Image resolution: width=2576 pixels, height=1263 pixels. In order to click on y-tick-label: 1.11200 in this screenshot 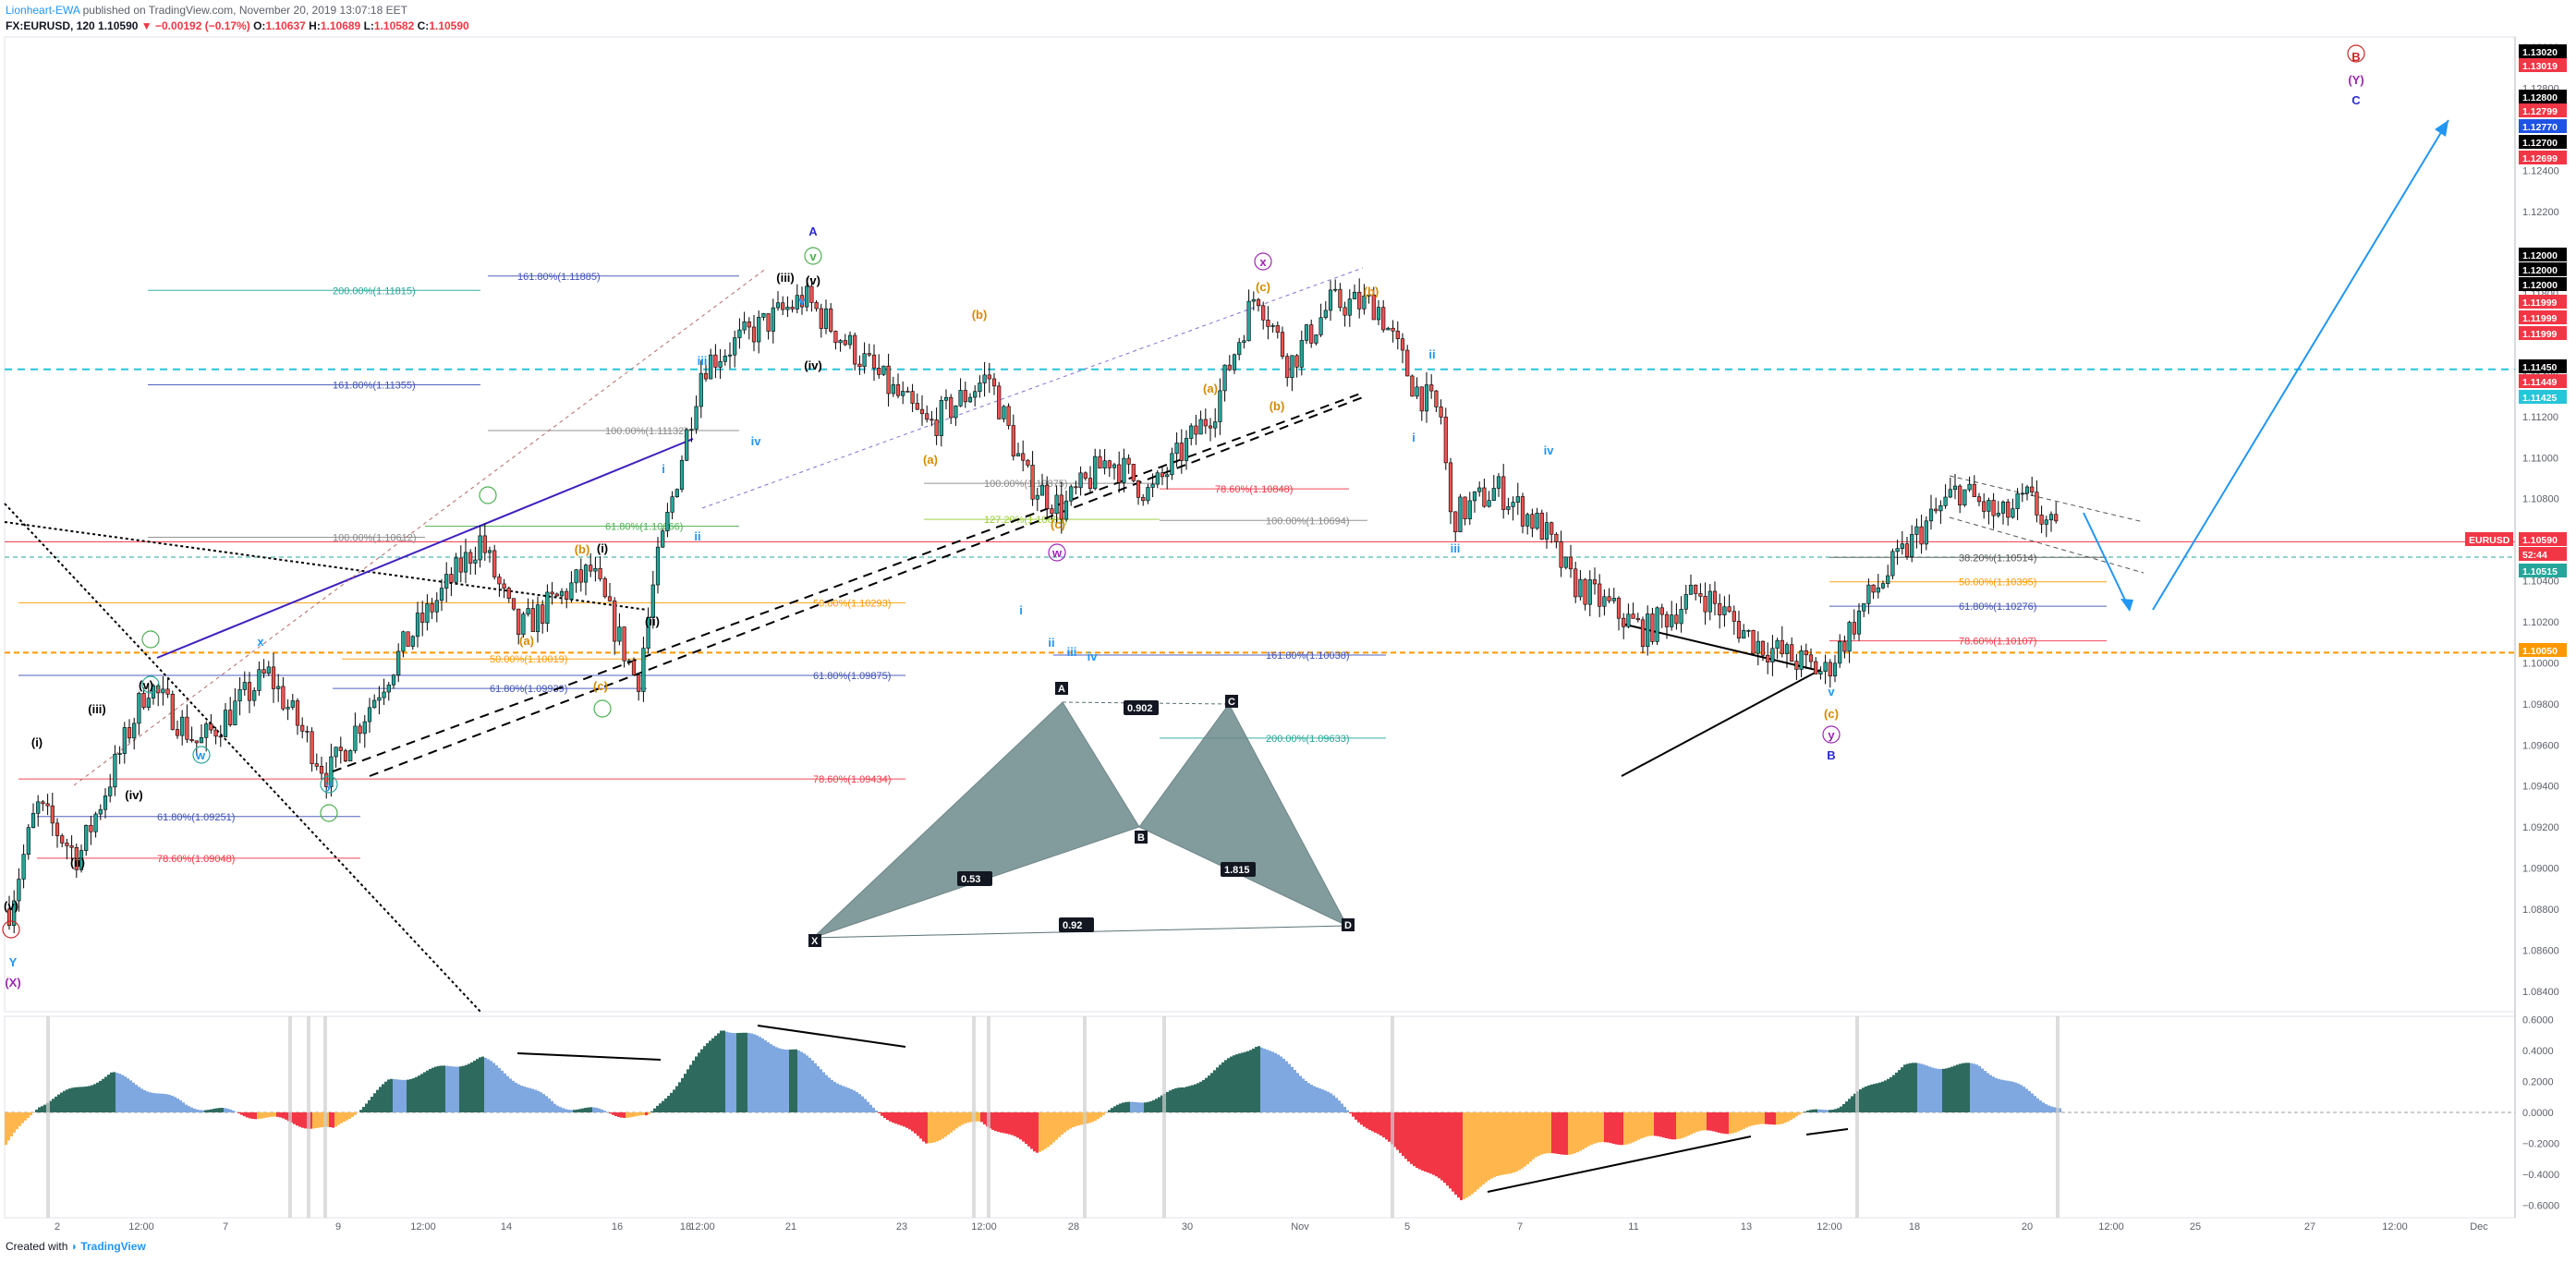, I will do `click(2540, 417)`.